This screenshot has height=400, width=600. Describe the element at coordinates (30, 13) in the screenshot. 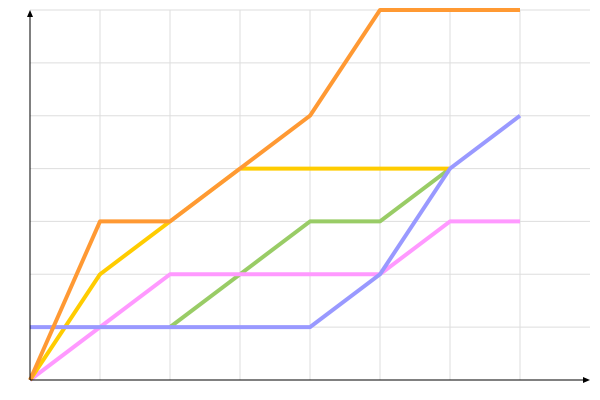

I see `y-axis-arrow-icon` at that location.